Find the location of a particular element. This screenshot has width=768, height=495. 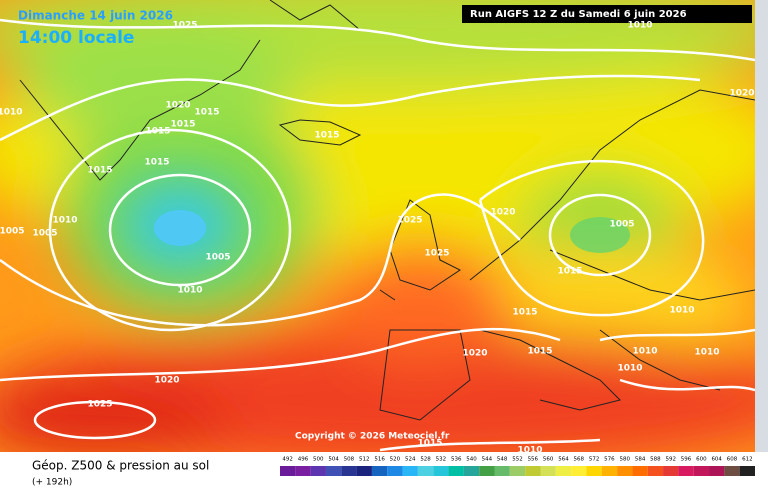

scale-label: 604 is located at coordinates (716, 460).